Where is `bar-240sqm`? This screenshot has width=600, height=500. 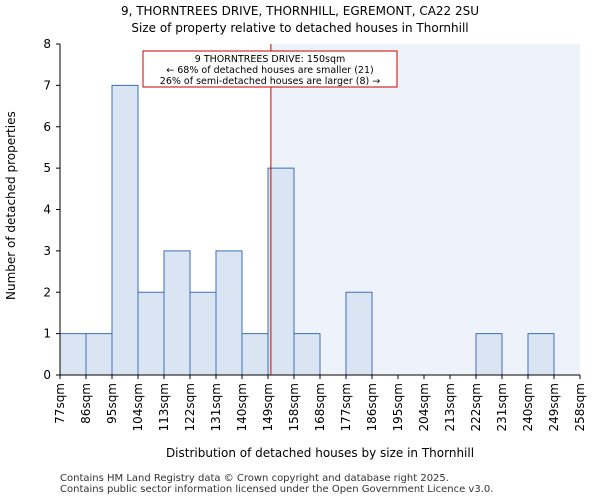 bar-240sqm is located at coordinates (541, 354).